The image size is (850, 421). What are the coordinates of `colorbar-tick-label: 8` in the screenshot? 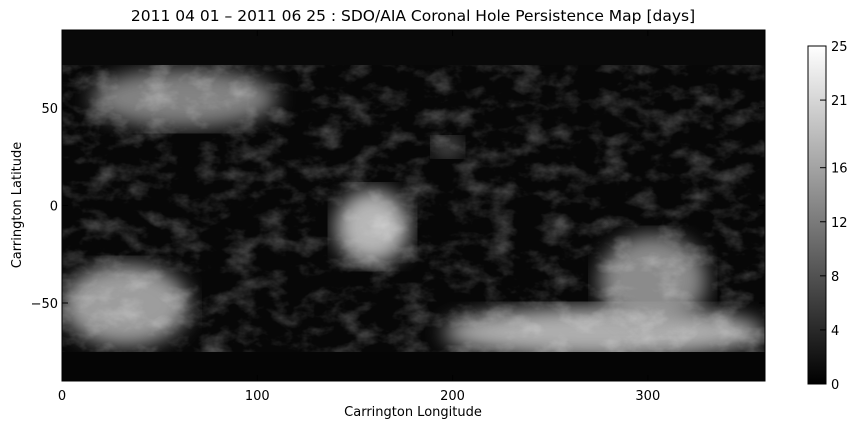 It's located at (835, 277).